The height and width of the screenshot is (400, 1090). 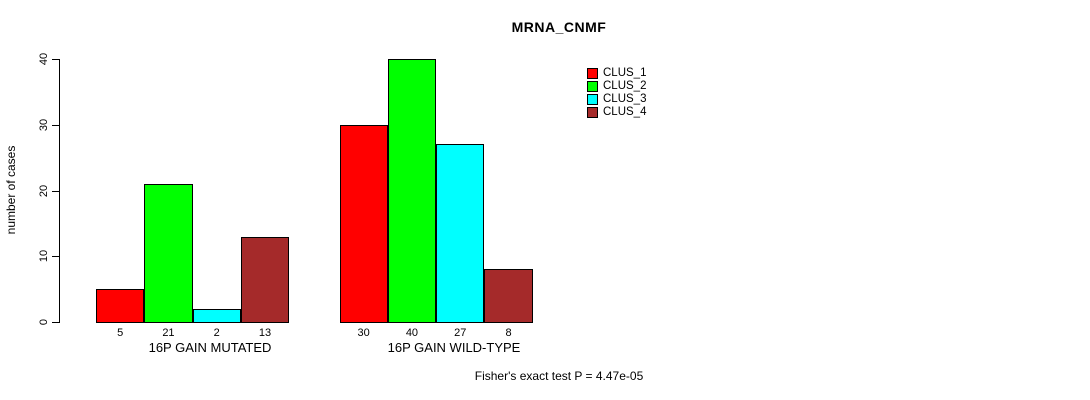 I want to click on legend-label: CLUS_2, so click(x=625, y=86).